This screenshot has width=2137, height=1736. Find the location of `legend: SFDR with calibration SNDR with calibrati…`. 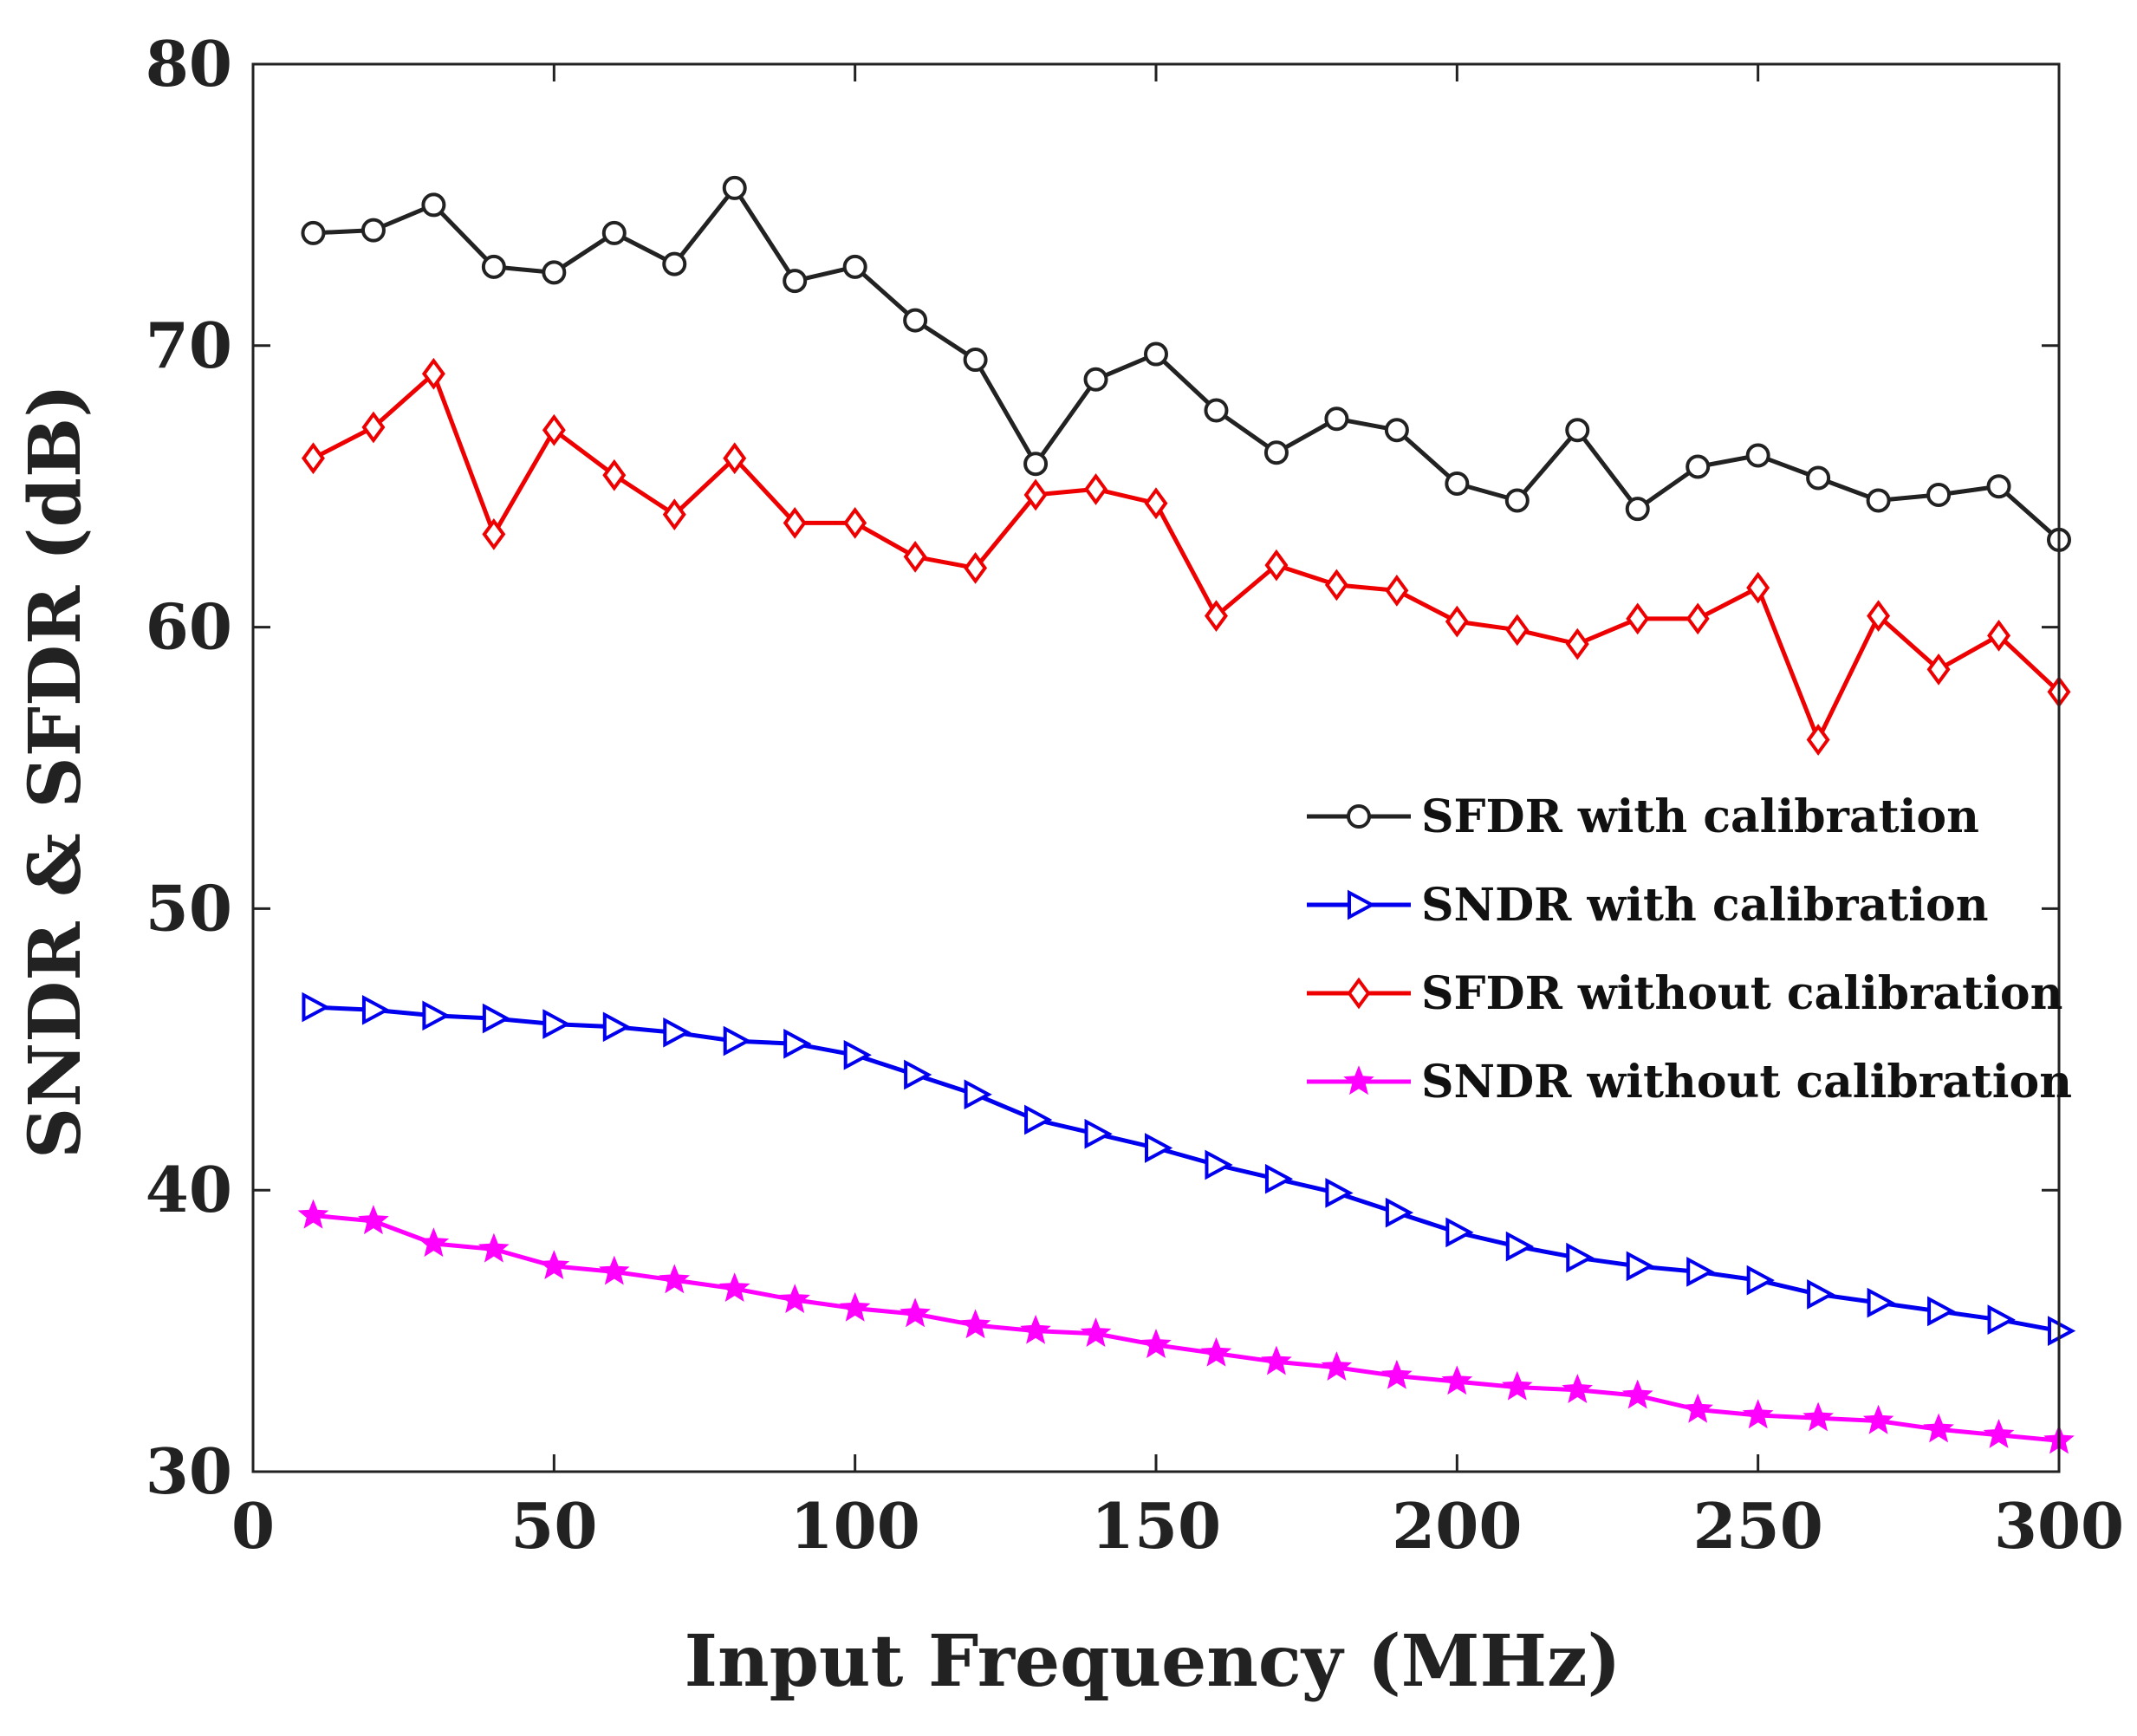

legend: SFDR with calibration SNDR with calibrati… is located at coordinates (1689, 949).